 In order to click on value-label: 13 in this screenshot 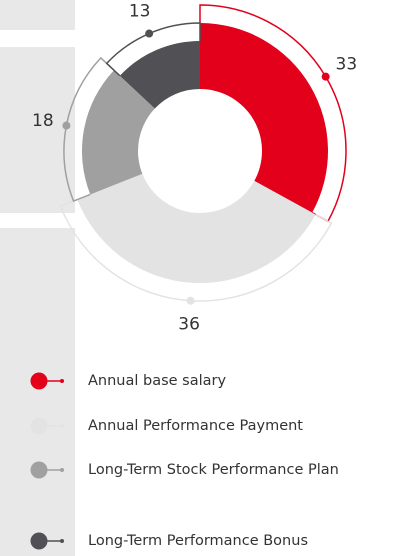, I will do `click(140, 12)`.